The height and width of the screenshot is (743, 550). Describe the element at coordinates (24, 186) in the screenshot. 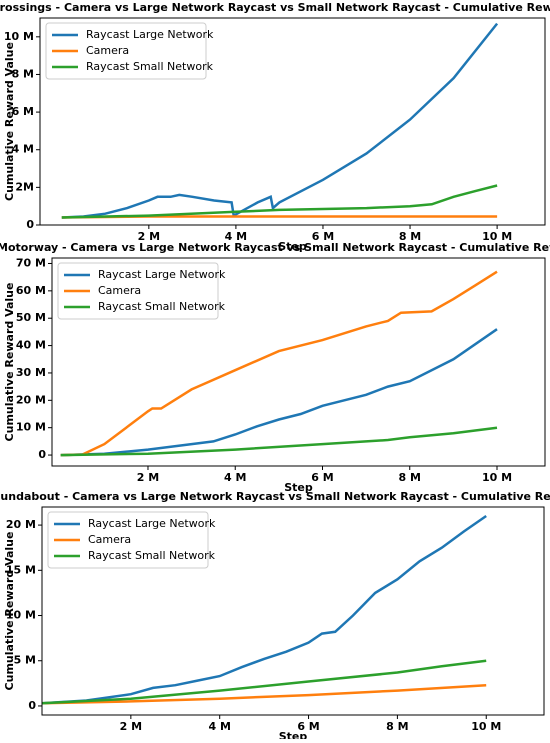

I see `y-tick-label: 2M` at that location.